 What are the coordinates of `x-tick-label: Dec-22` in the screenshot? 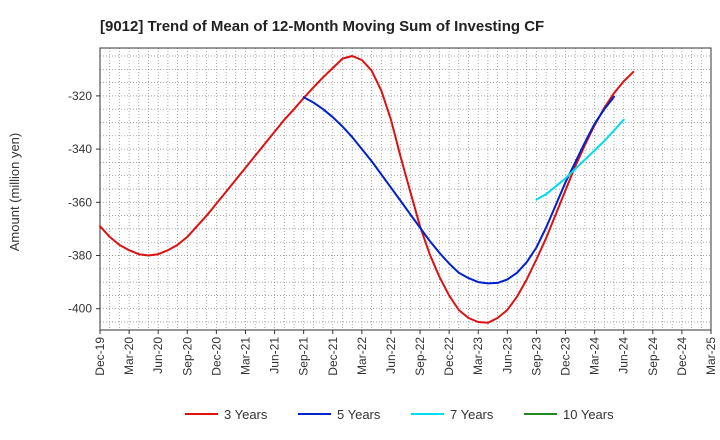 It's located at (449, 356).